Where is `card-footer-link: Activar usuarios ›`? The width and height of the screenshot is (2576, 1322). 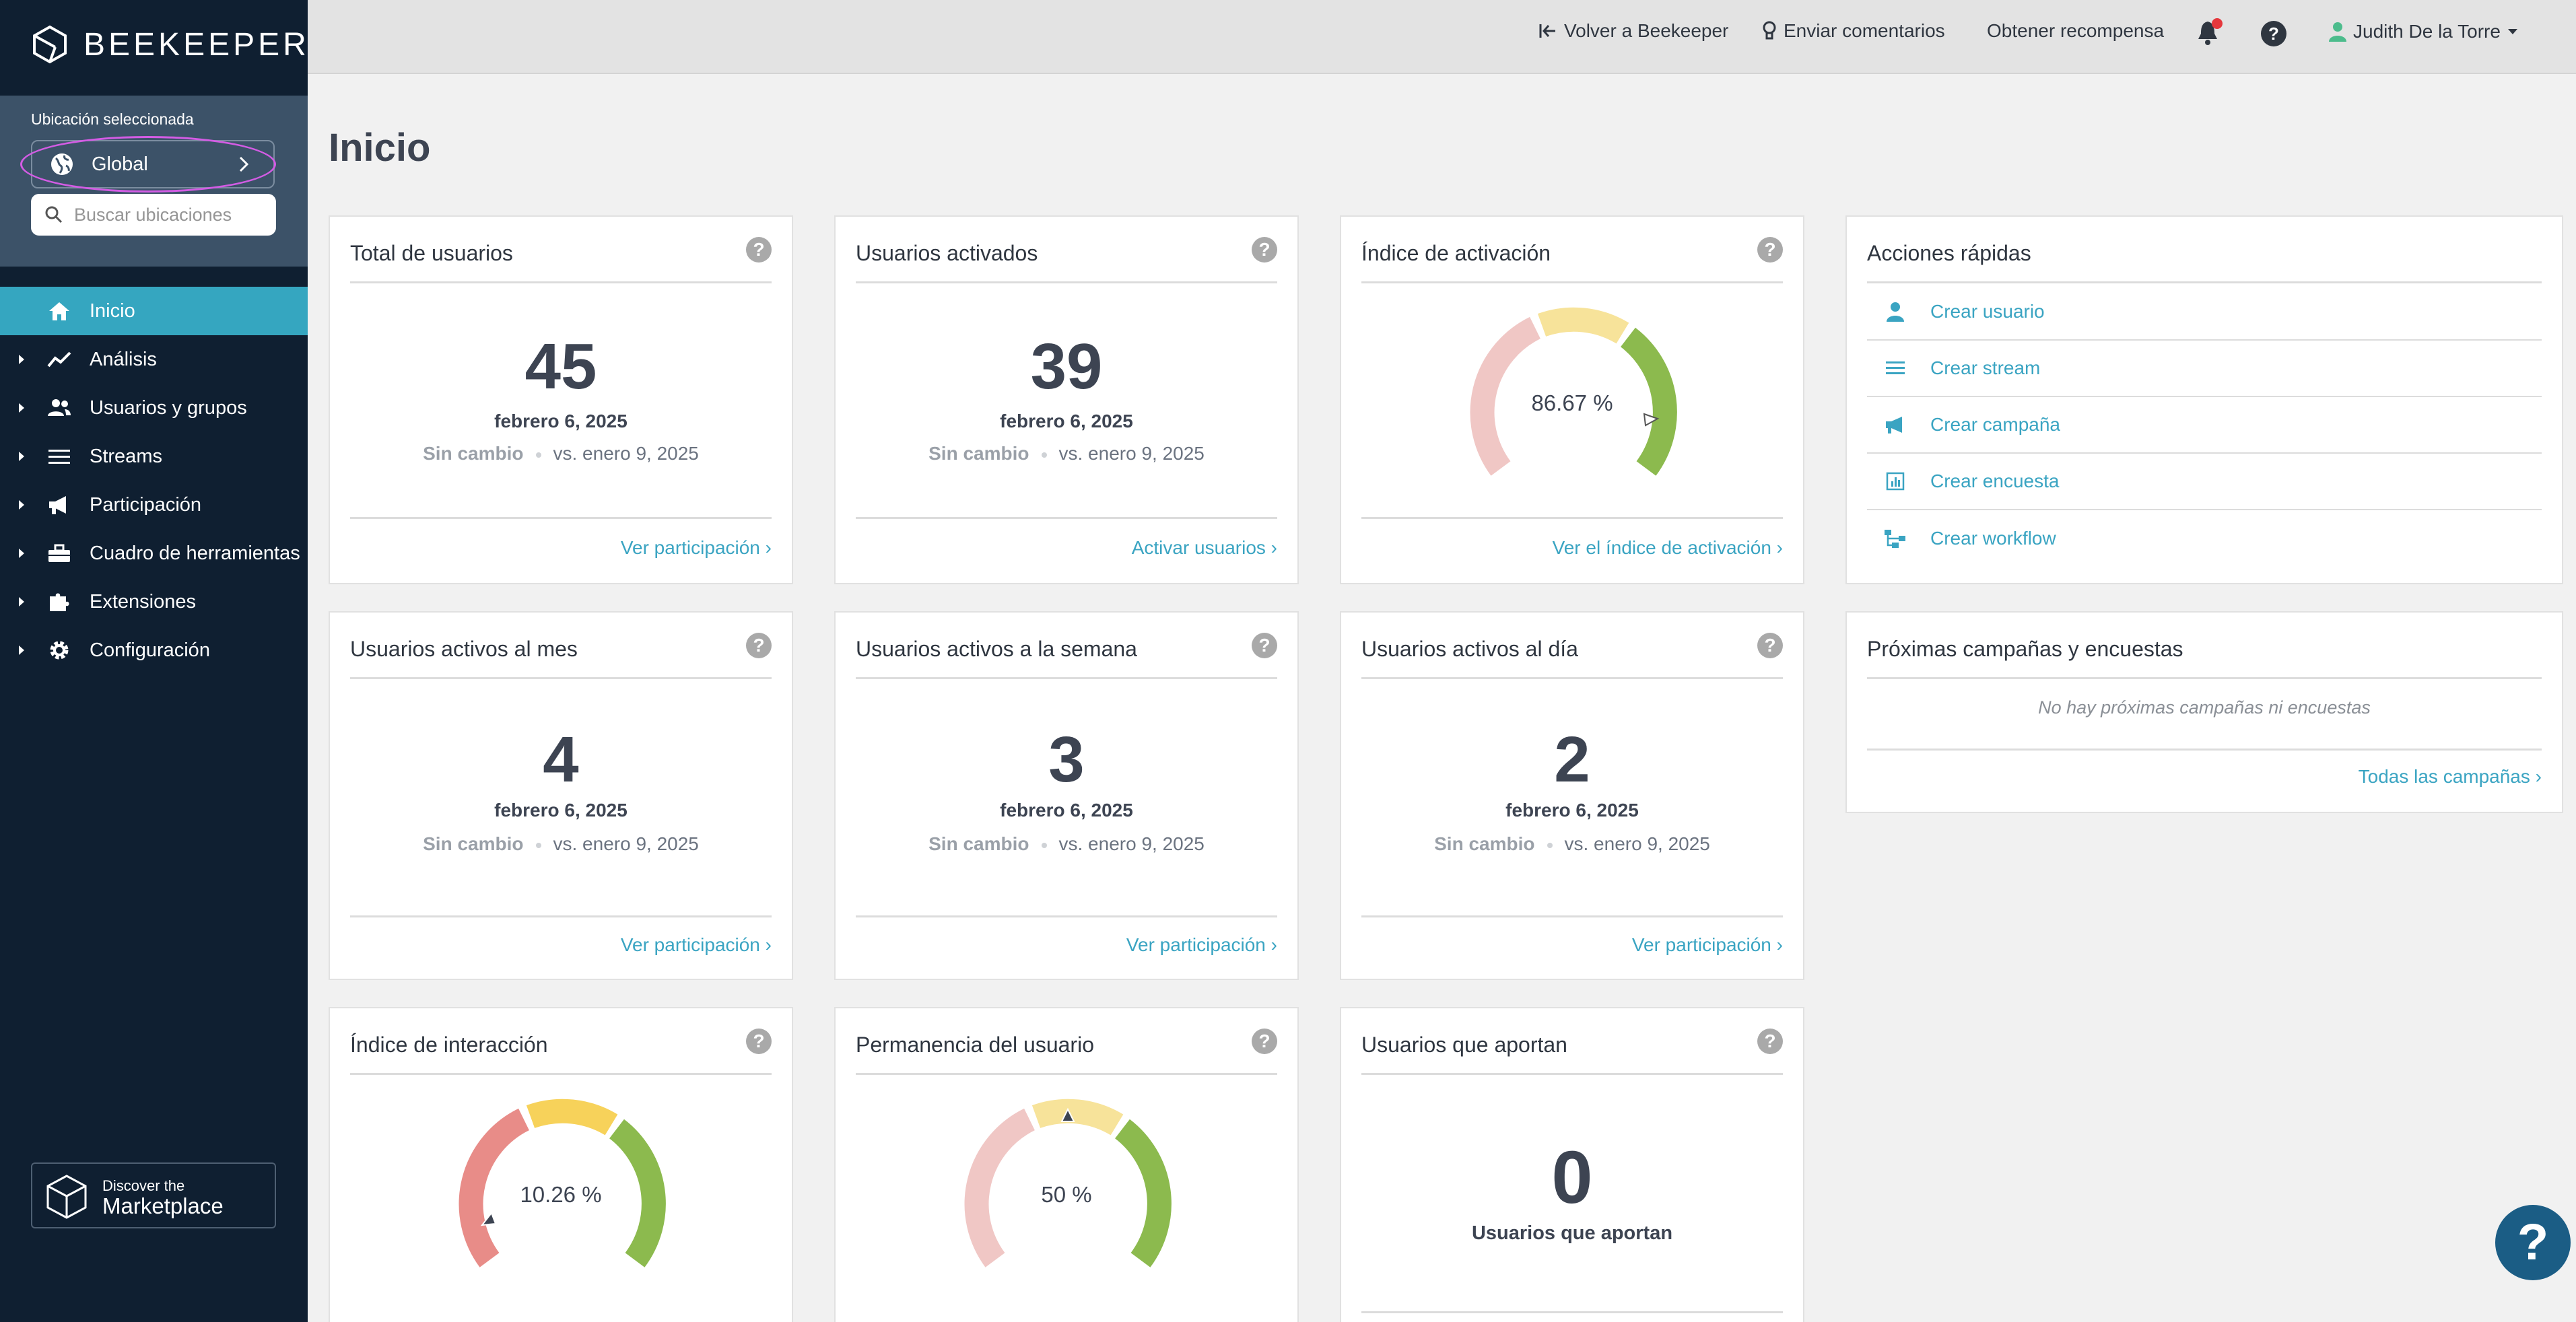 card-footer-link: Activar usuarios › is located at coordinates (1204, 547).